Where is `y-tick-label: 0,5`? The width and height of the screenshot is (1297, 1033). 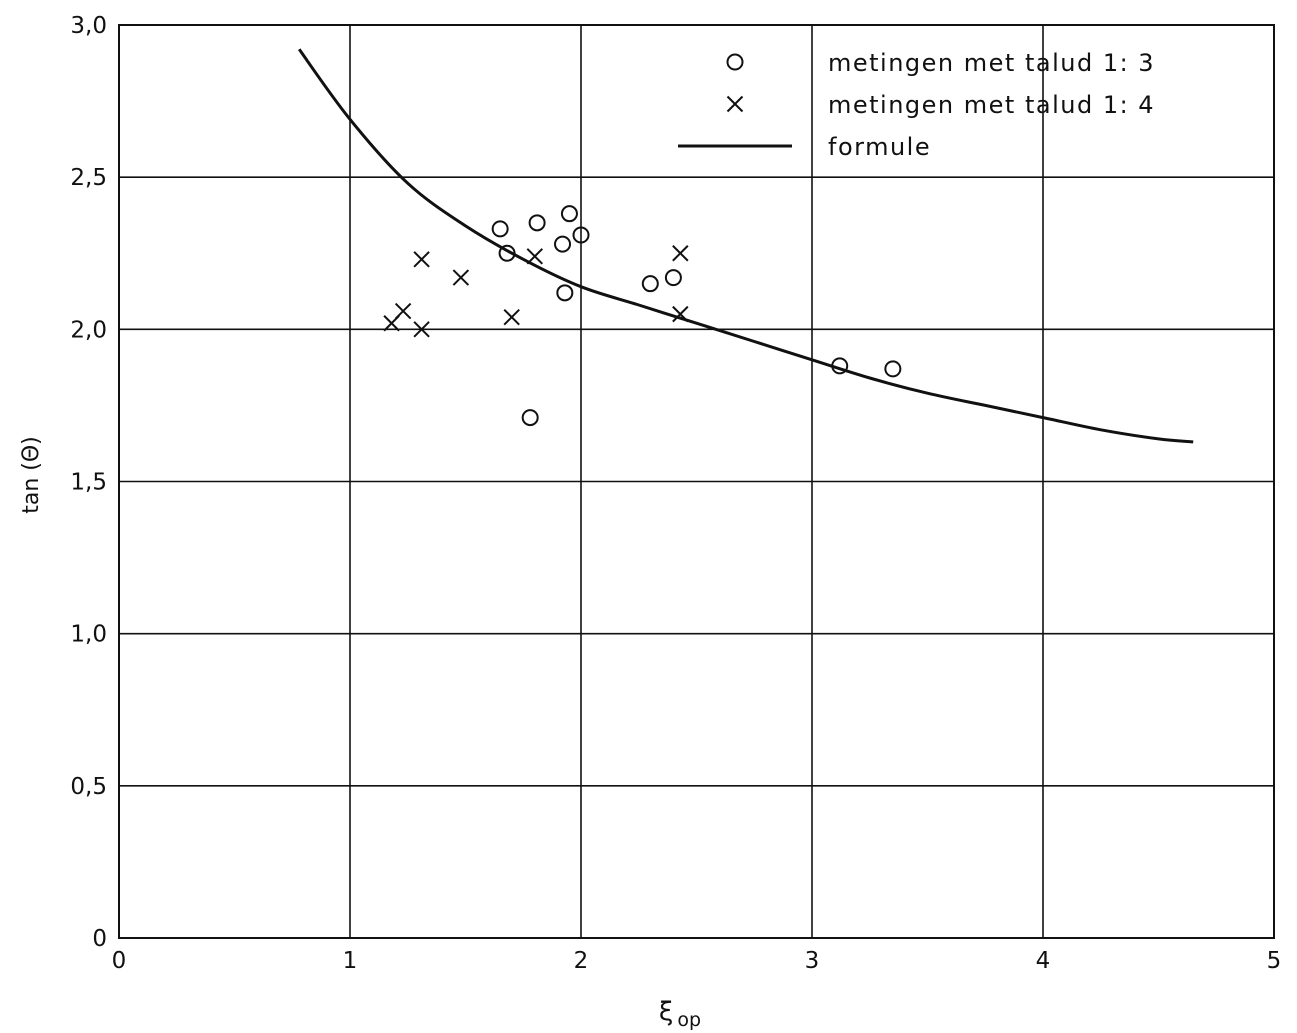 y-tick-label: 0,5 is located at coordinates (88, 787).